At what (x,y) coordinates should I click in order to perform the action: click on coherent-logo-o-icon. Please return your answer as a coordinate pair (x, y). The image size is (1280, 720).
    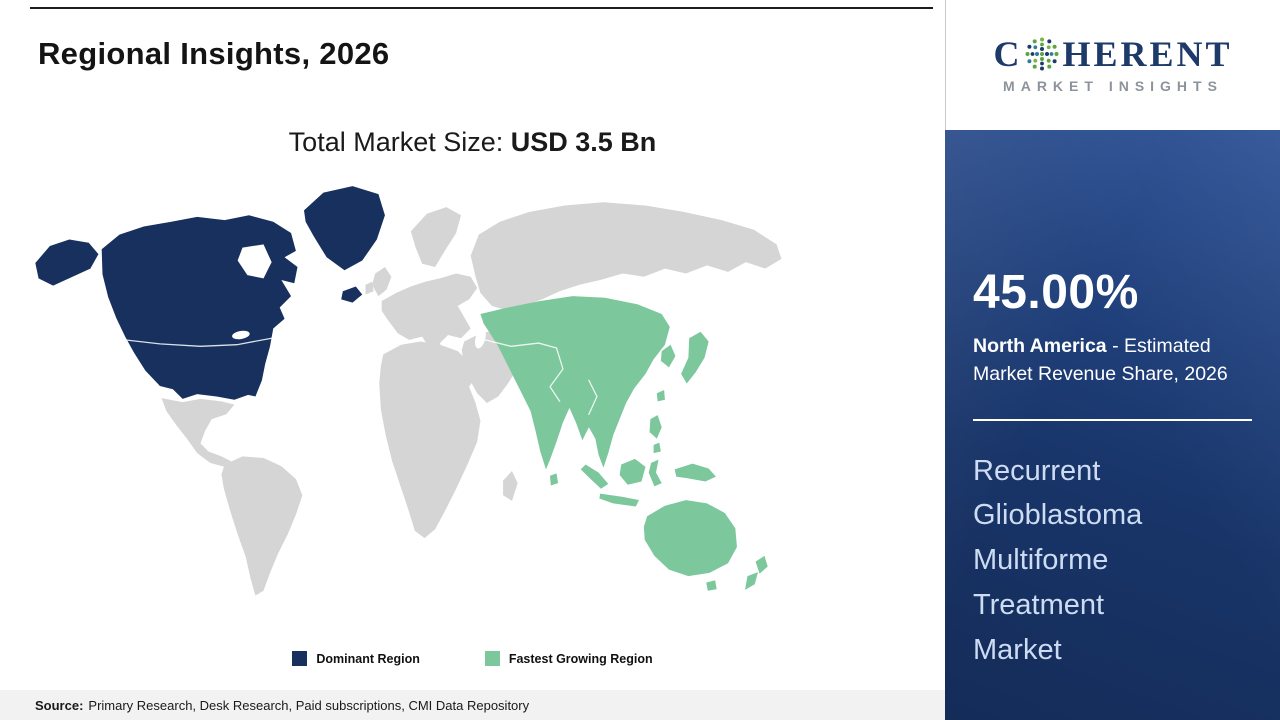
    Looking at the image, I should click on (1042, 54).